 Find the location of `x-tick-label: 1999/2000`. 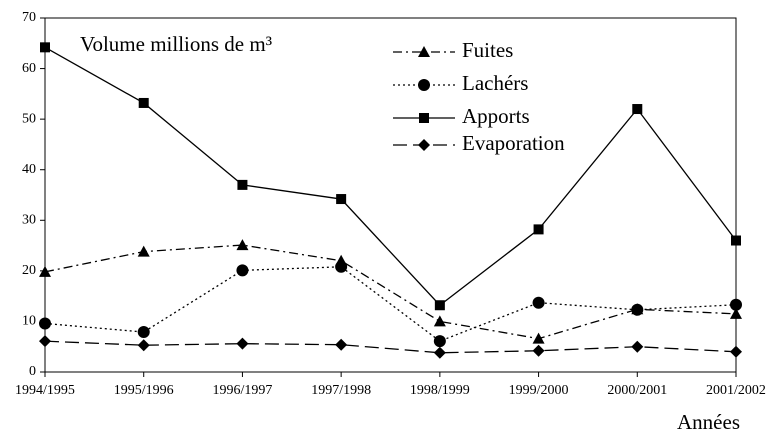

x-tick-label: 1999/2000 is located at coordinates (539, 390).